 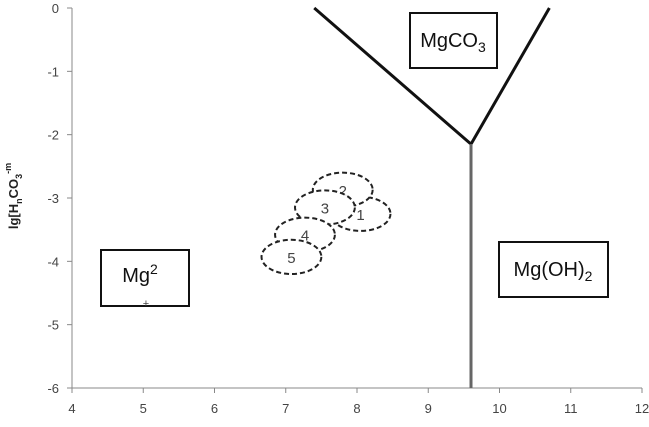 I want to click on region-mg2-main: Mg, so click(x=136, y=276).